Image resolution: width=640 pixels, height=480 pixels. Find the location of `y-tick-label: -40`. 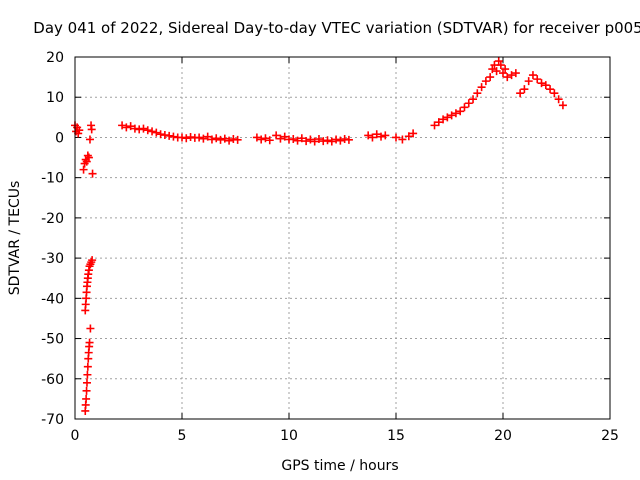

y-tick-label: -40 is located at coordinates (52, 299).